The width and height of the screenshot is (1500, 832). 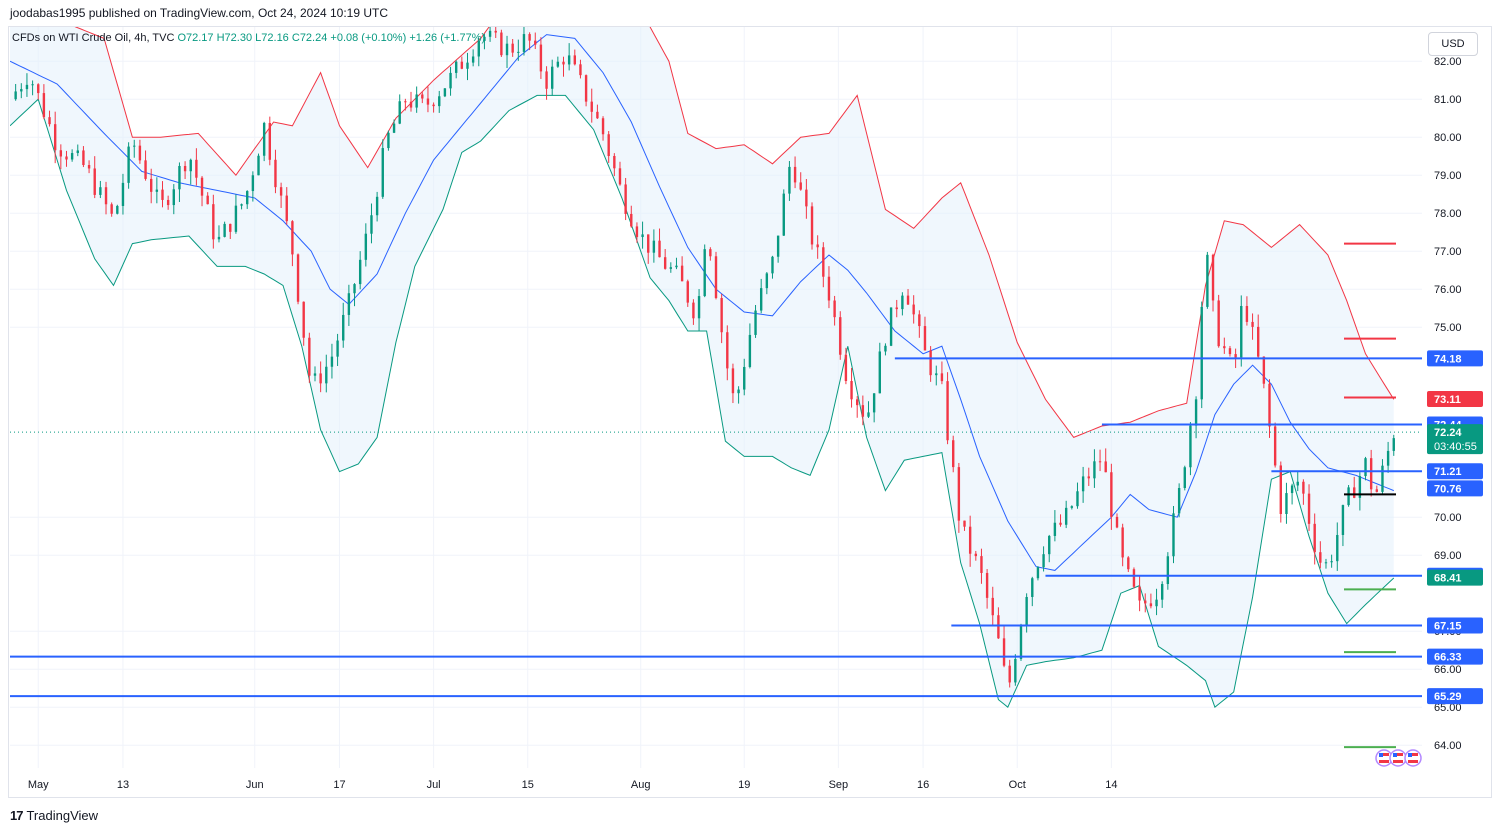 What do you see at coordinates (1448, 290) in the screenshot?
I see `y-tick-label: 76.00` at bounding box center [1448, 290].